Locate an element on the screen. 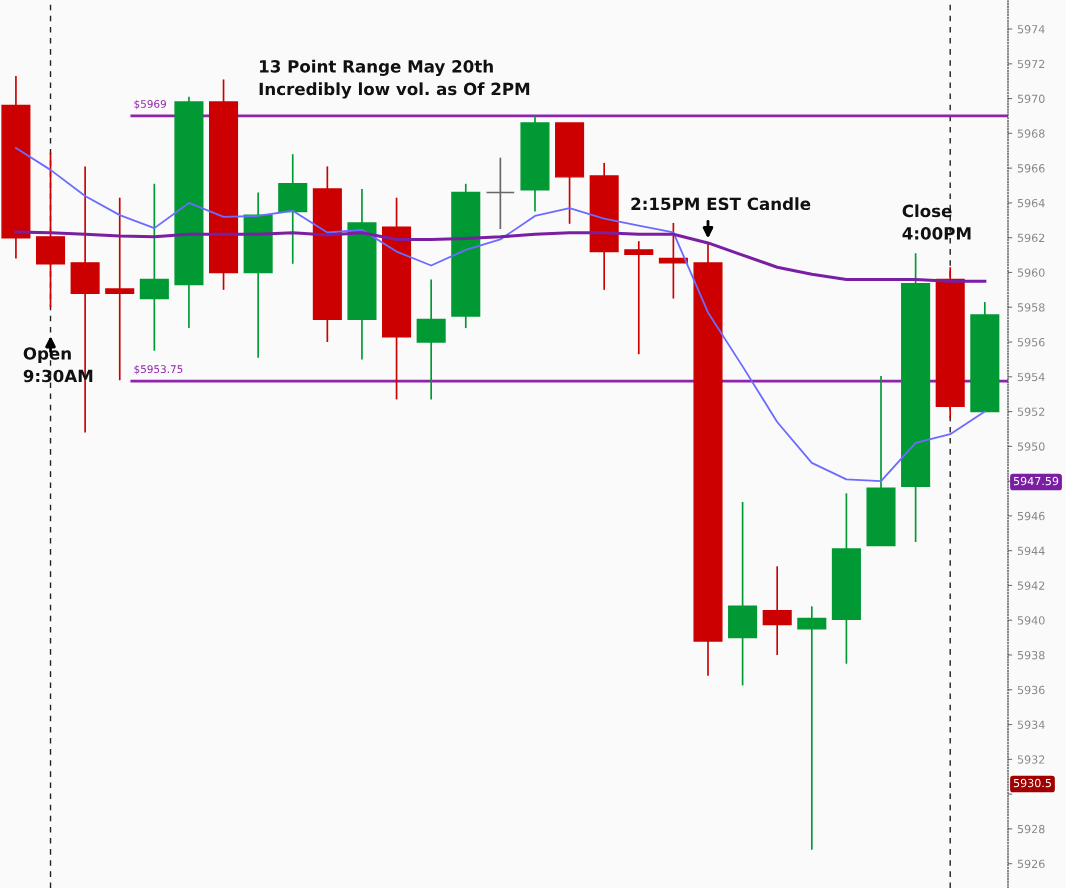  y-tick-label: 5960 is located at coordinates (1031, 272).